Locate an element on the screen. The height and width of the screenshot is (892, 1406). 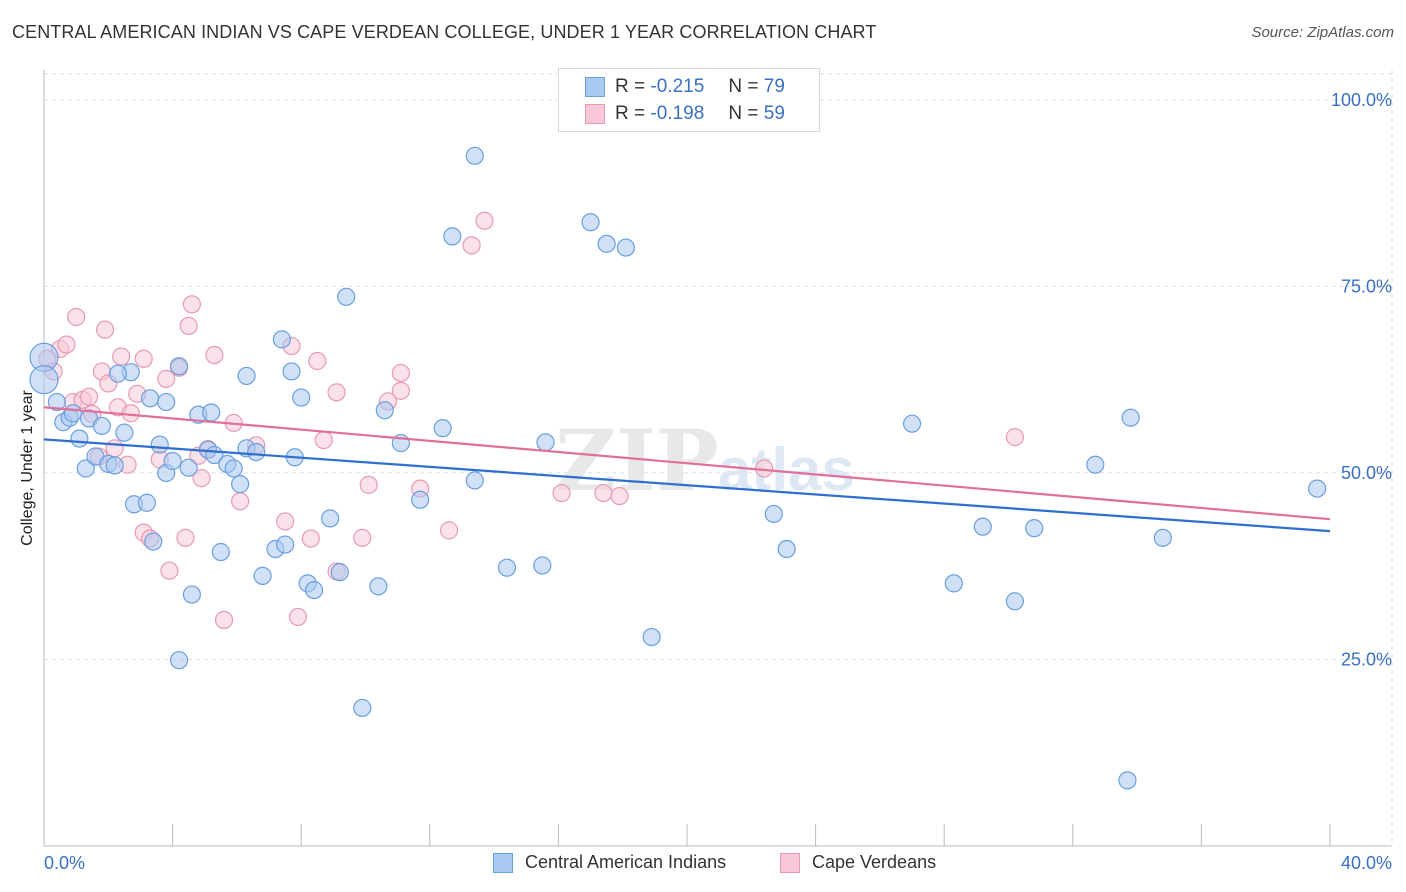
legend-row-central-american-indians: R = -0.215 N = 79 is located at coordinates (685, 87).